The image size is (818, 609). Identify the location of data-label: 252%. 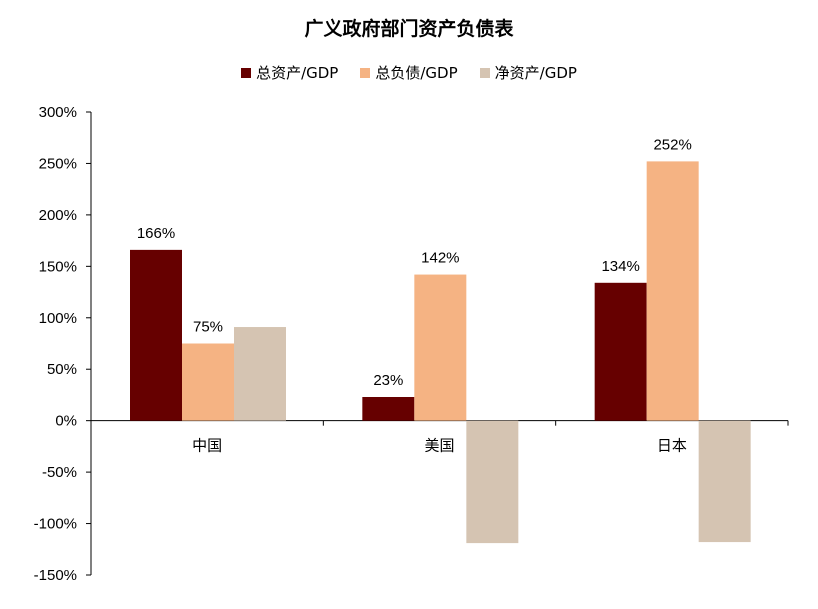
(672, 144).